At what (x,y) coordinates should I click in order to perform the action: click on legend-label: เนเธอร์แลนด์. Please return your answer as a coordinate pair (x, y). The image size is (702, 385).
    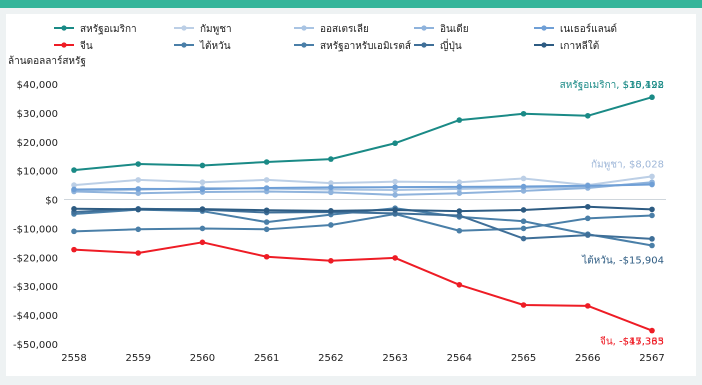
    Looking at the image, I should click on (588, 29).